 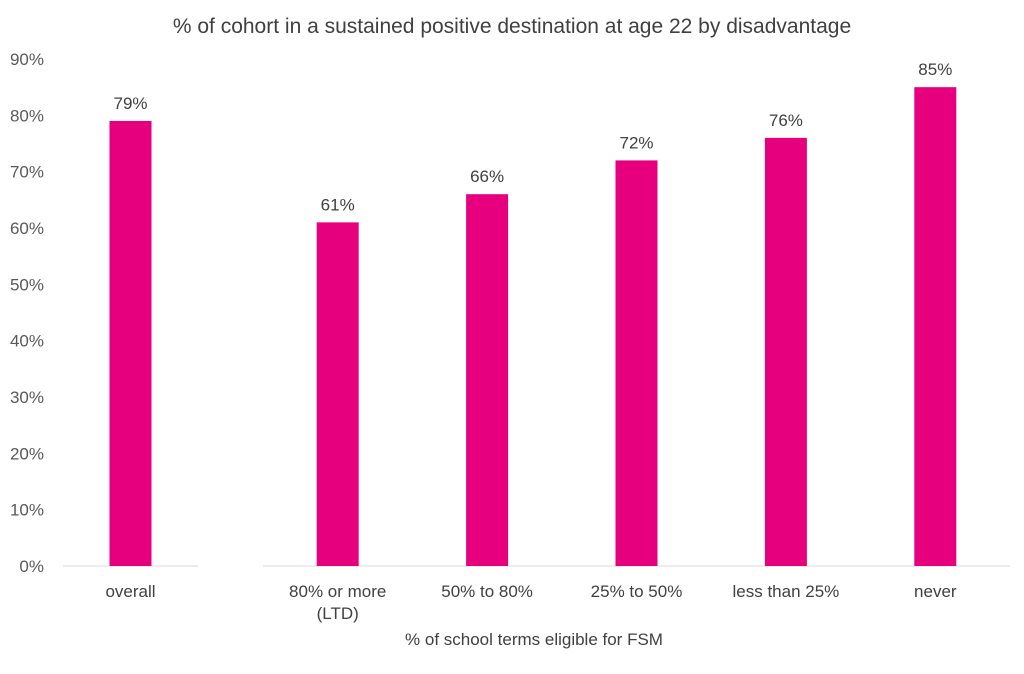 What do you see at coordinates (27, 172) in the screenshot?
I see `y-tick-label: 70%` at bounding box center [27, 172].